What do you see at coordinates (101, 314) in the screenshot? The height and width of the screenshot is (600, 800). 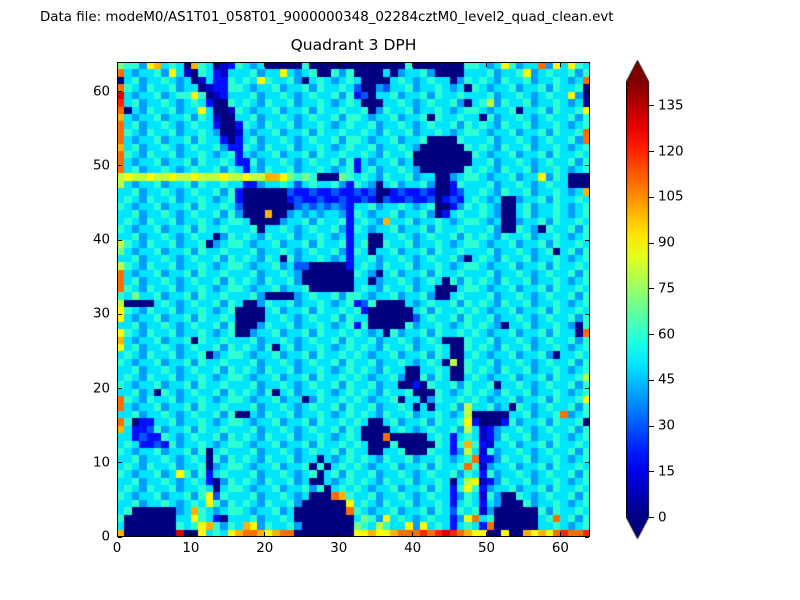 I see `y-tick-label: 30` at bounding box center [101, 314].